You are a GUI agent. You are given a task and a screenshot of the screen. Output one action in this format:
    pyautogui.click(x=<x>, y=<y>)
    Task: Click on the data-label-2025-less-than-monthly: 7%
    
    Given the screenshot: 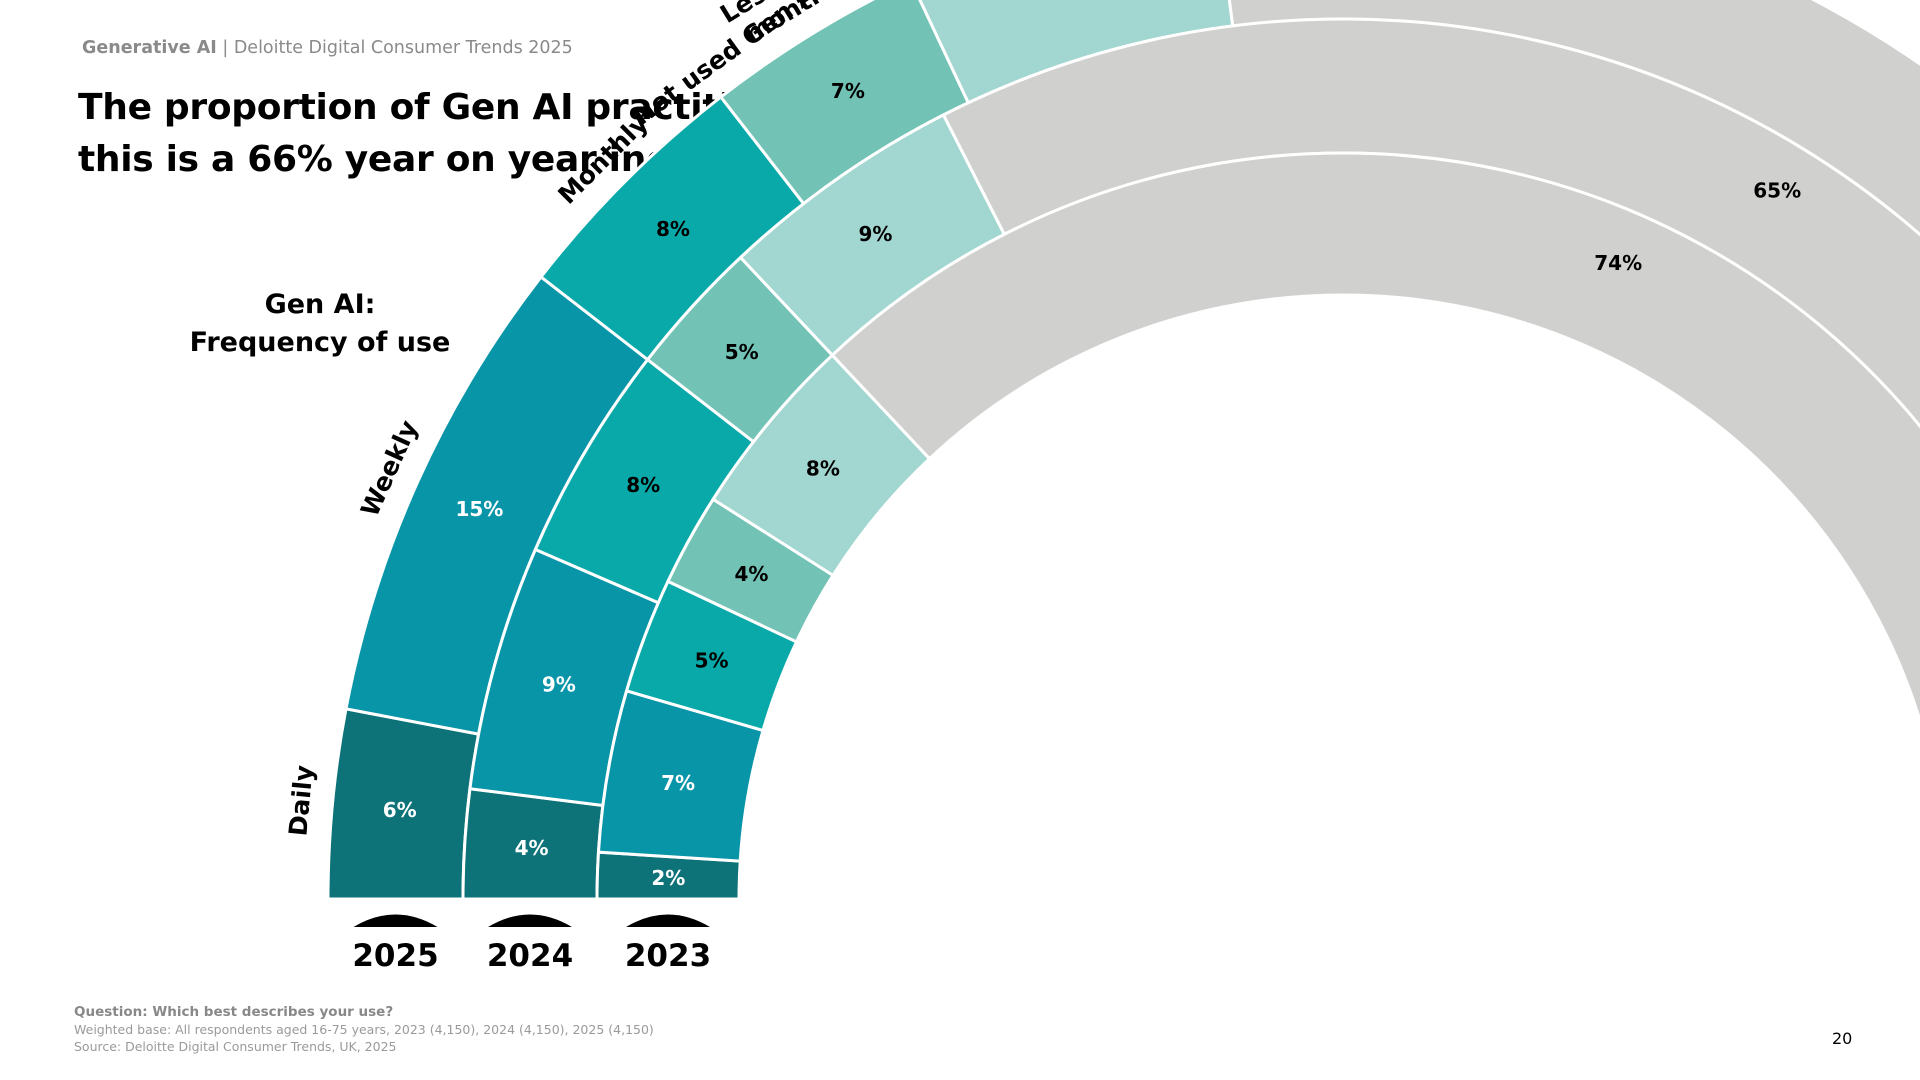 What is the action you would take?
    pyautogui.click(x=848, y=91)
    